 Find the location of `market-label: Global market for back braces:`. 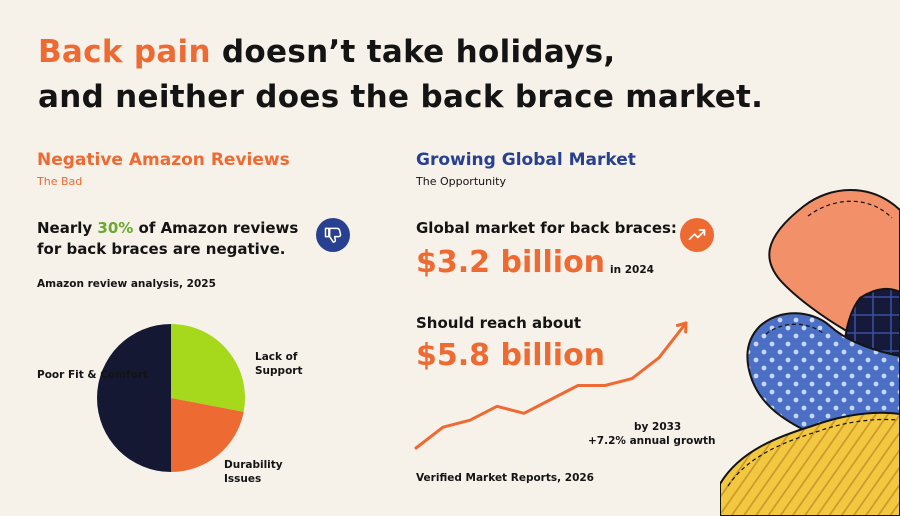

market-label: Global market for back braces: is located at coordinates (546, 228).